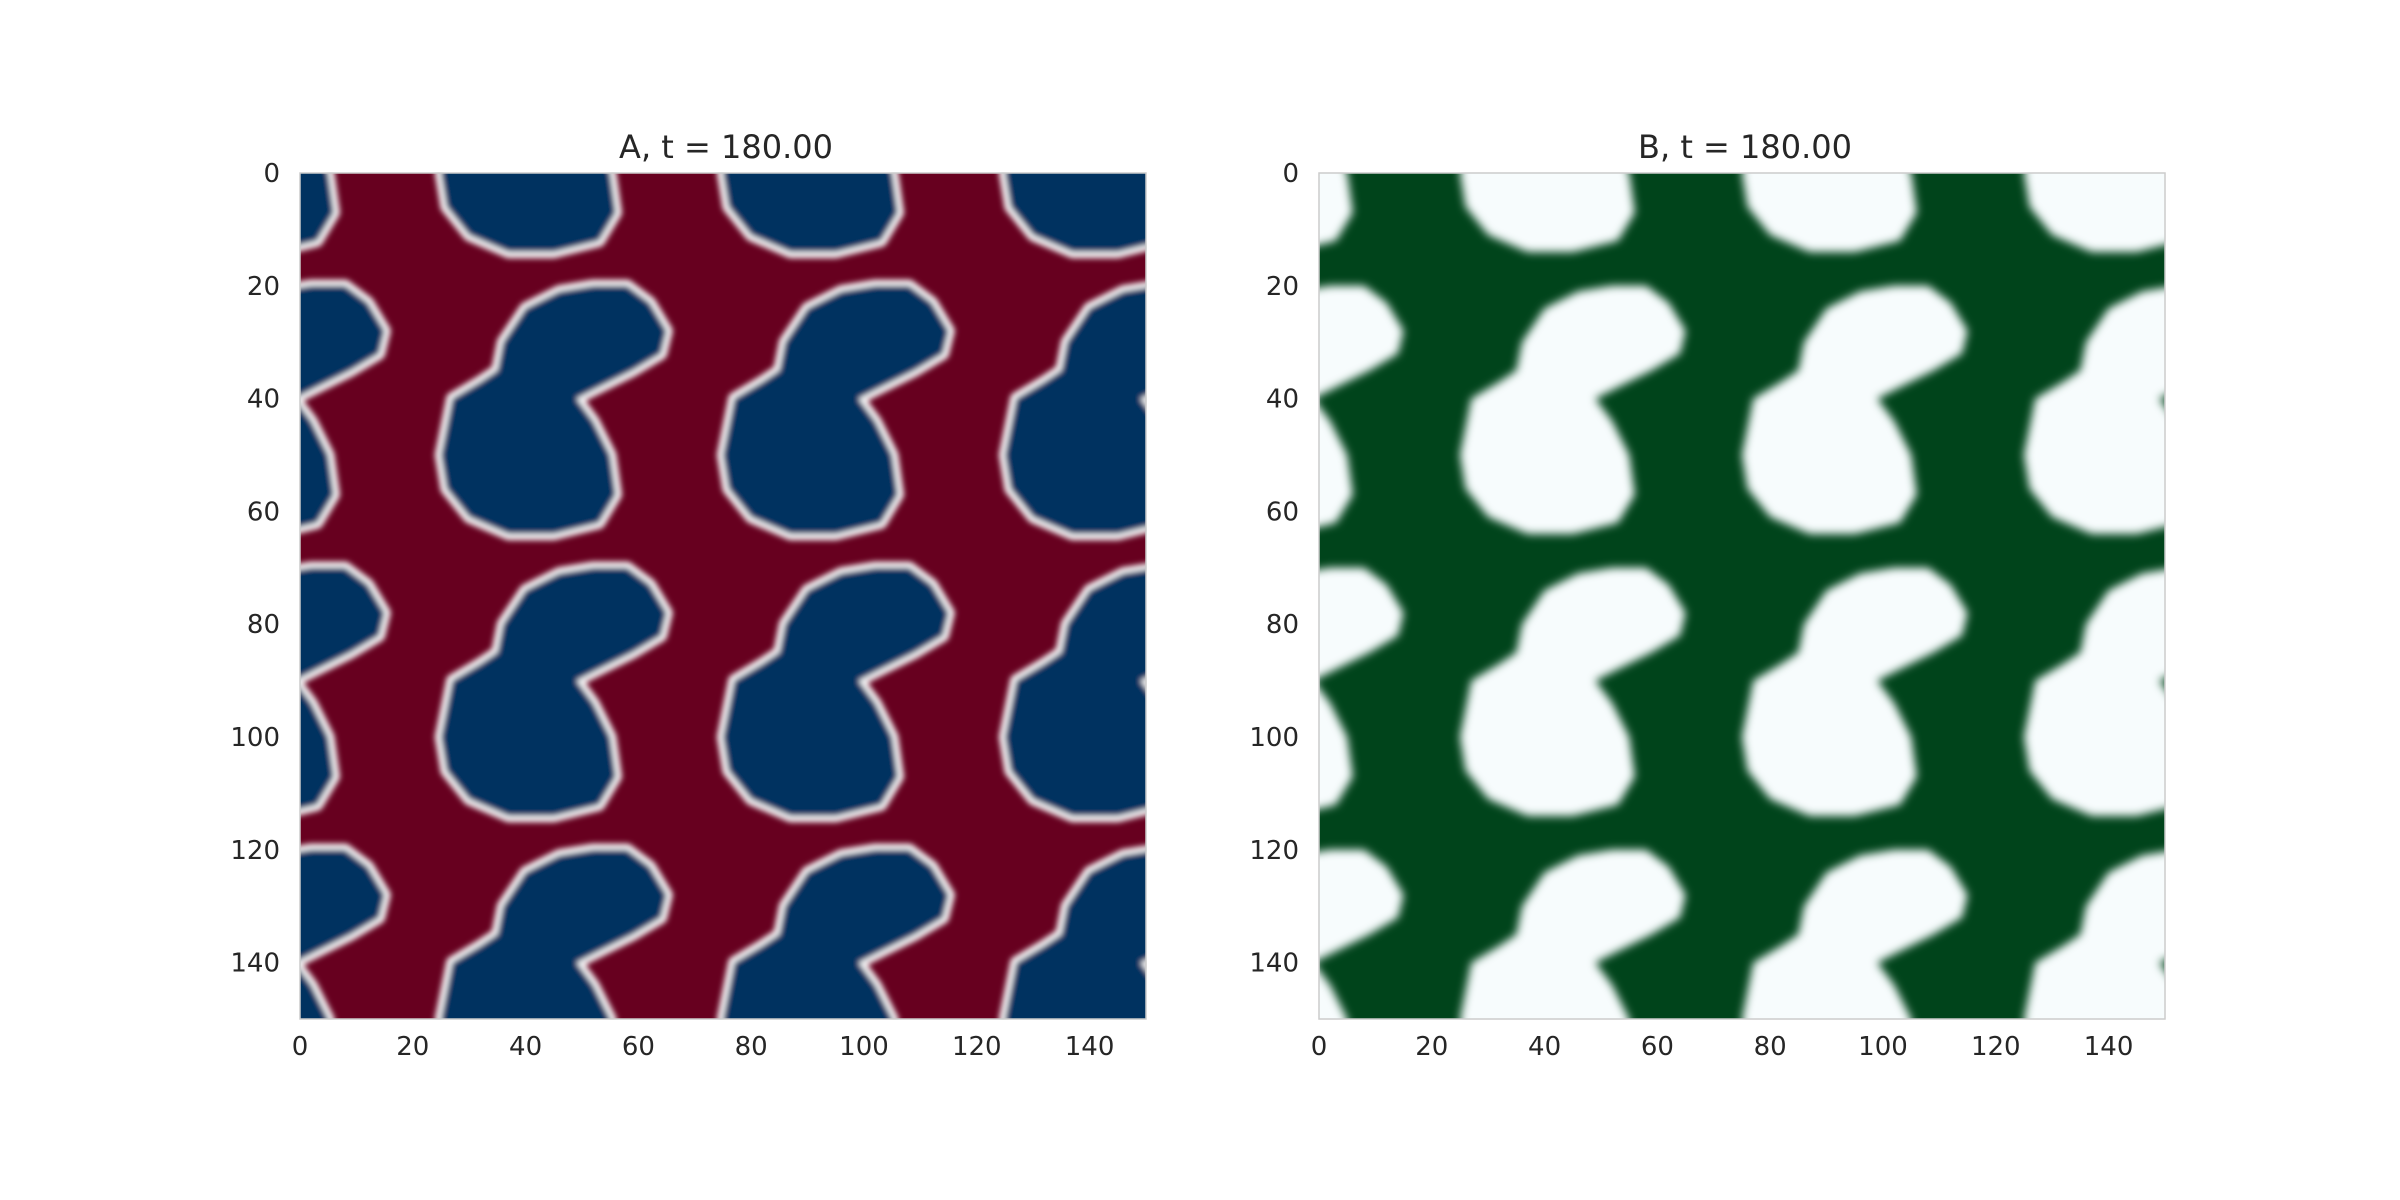 The height and width of the screenshot is (1200, 2400). Describe the element at coordinates (255, 569) in the screenshot. I see `y-axis-a: 0 20 40 60 80 100 120 140` at that location.